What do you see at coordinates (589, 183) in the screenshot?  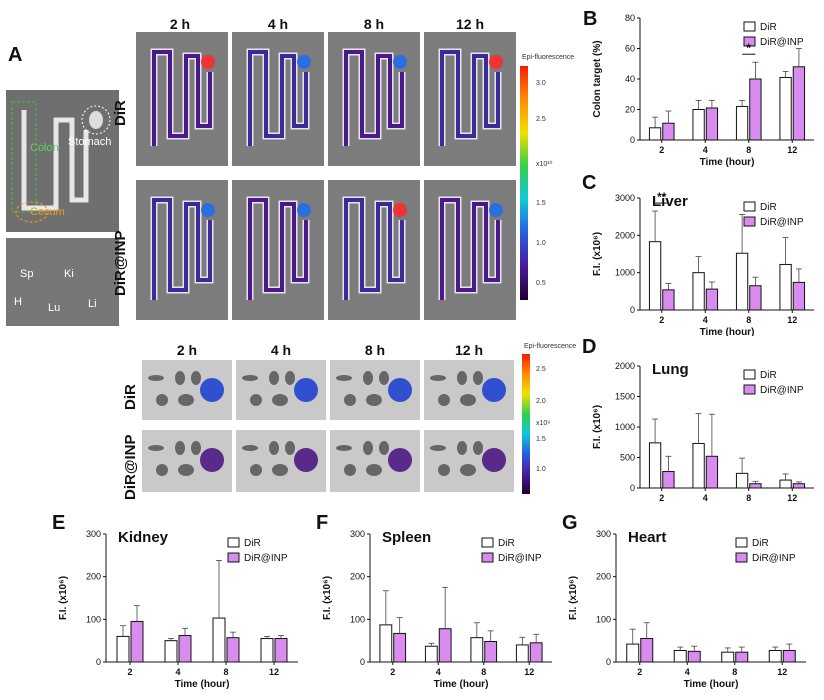 I see `panel-label-c: C` at bounding box center [589, 183].